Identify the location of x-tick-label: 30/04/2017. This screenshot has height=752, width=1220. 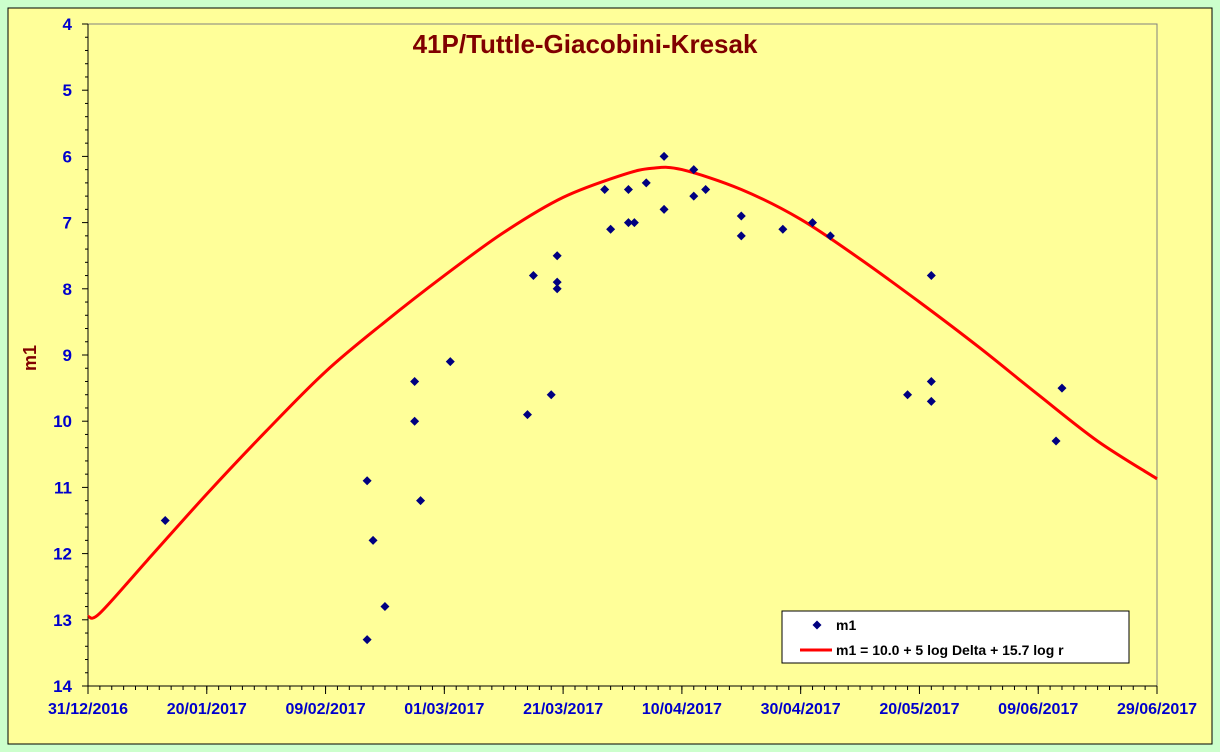
(801, 709).